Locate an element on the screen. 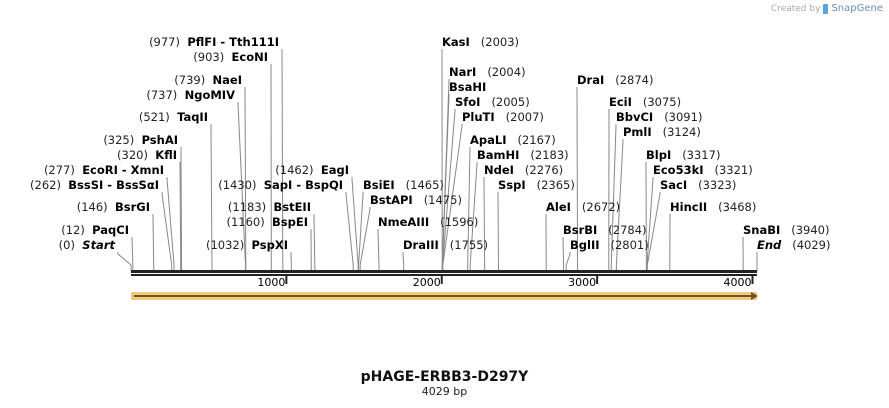  site-position: (3323) is located at coordinates (717, 185).